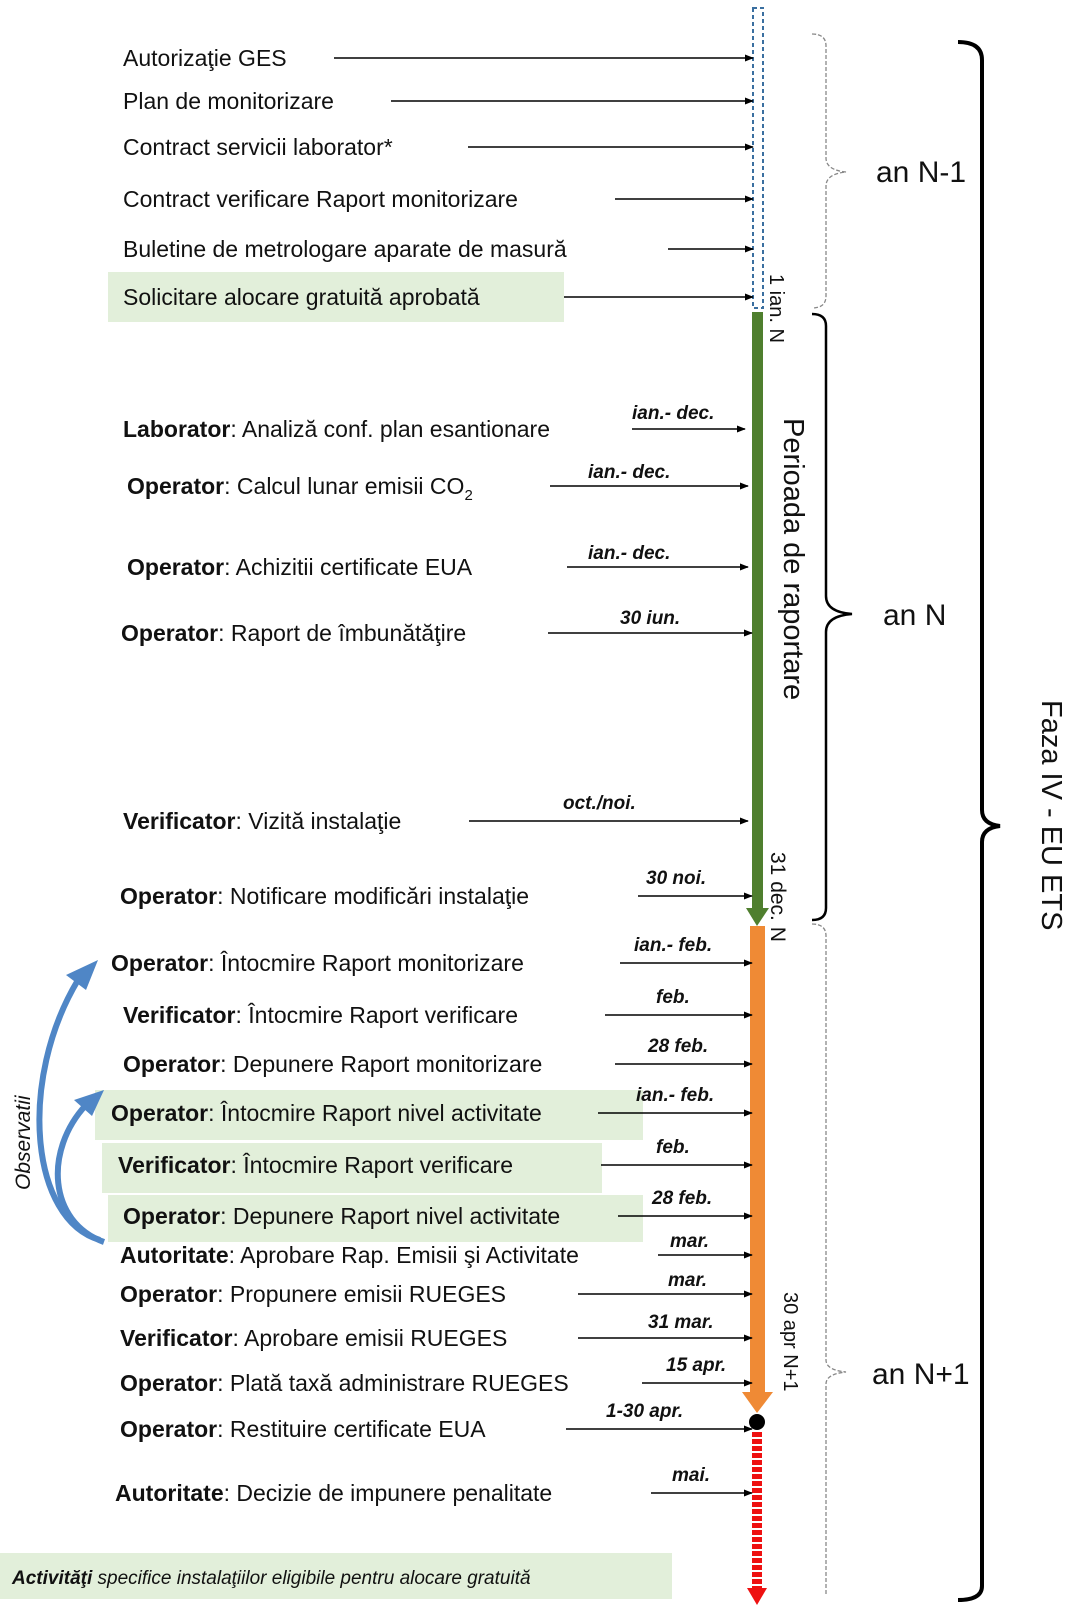  I want to click on brace-phase, so click(979, 821).